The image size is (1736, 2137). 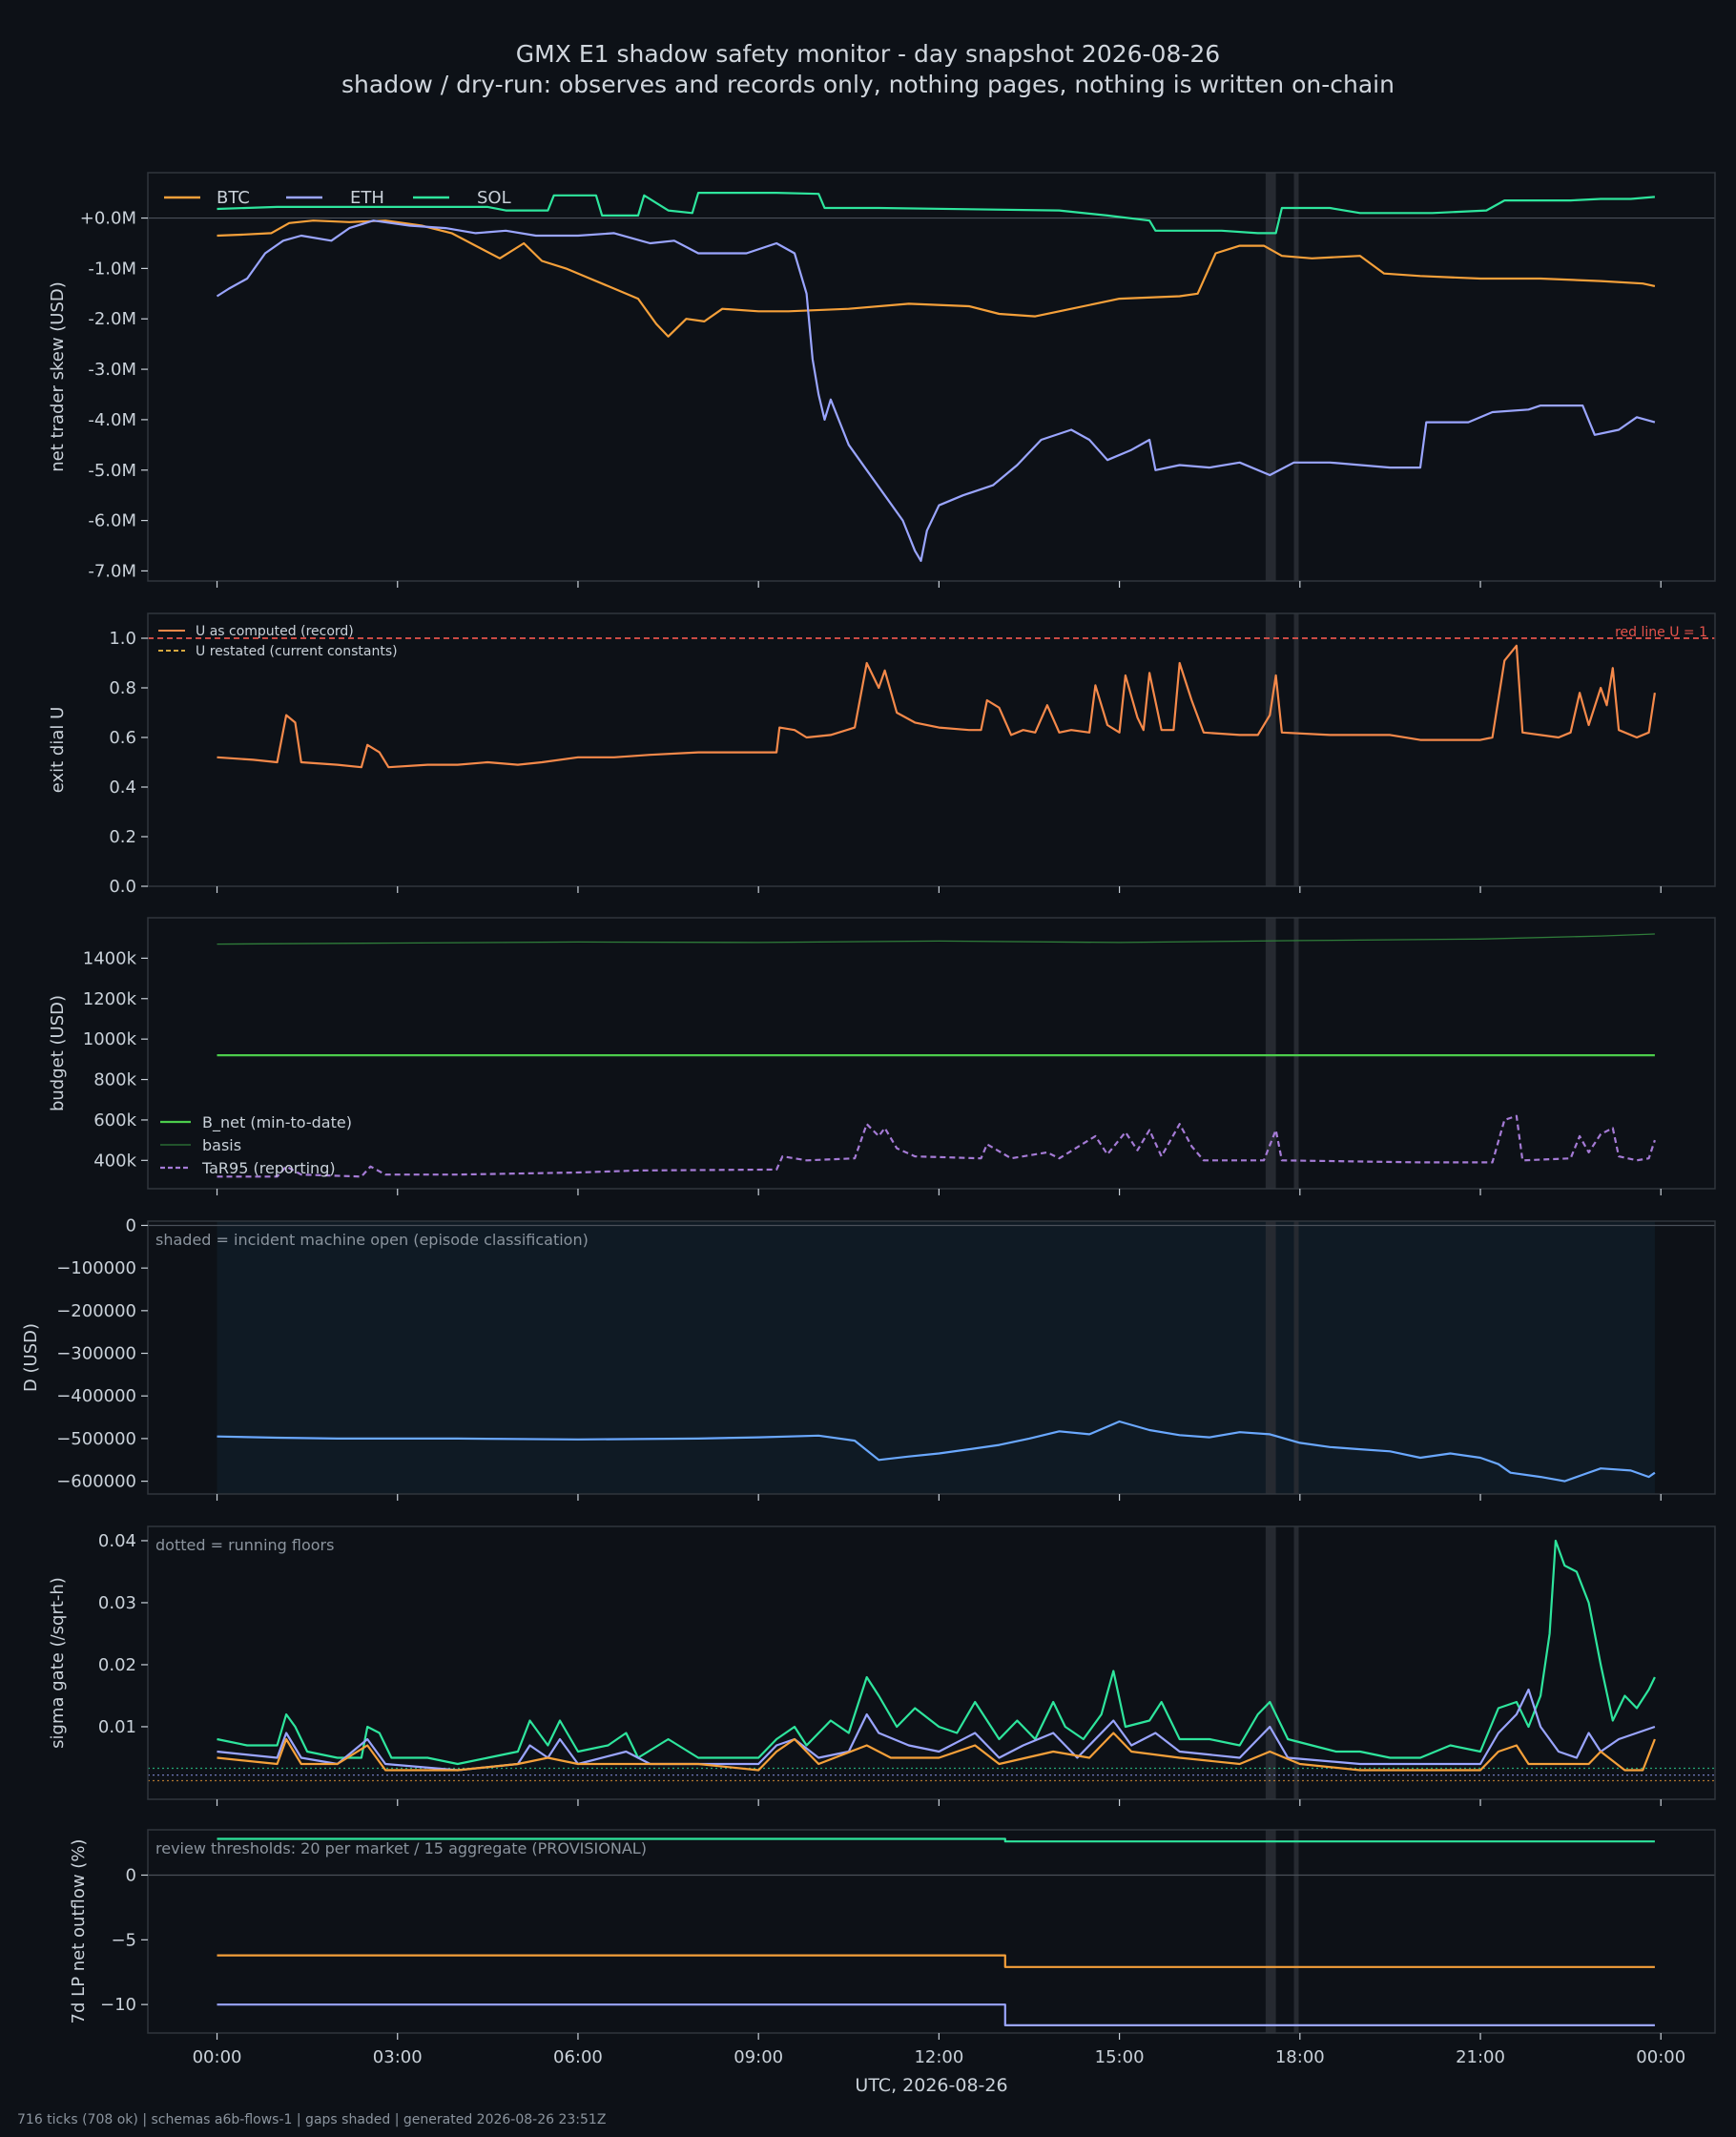 What do you see at coordinates (96, 1396) in the screenshot?
I see `y-tick-label: −400000` at bounding box center [96, 1396].